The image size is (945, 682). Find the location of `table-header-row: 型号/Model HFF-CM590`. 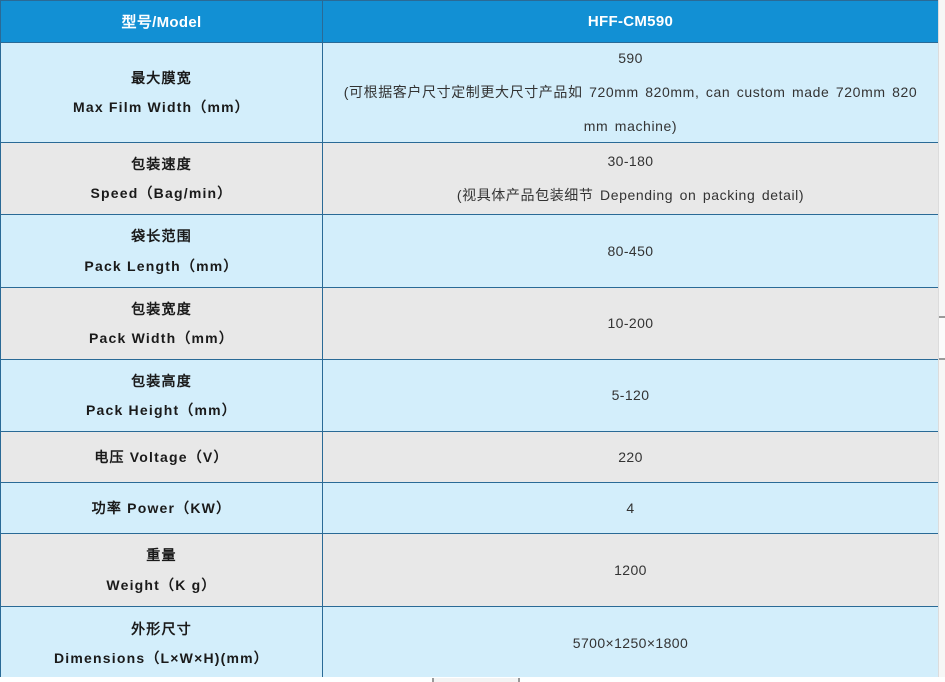

table-header-row: 型号/Model HFF-CM590 is located at coordinates (469, 21).